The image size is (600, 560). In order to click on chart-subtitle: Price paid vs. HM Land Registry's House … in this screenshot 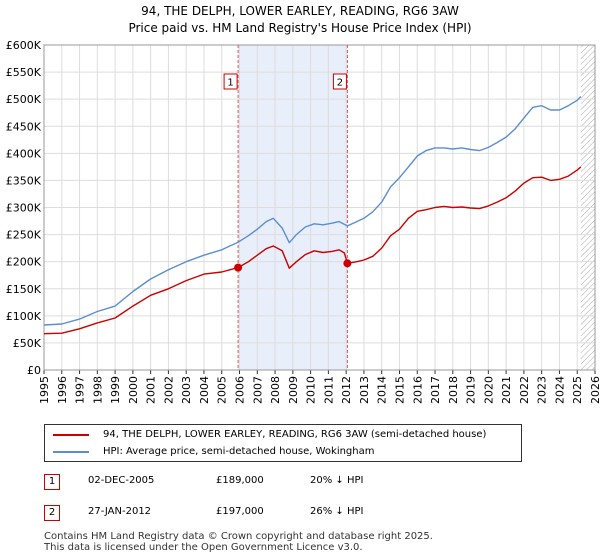, I will do `click(300, 28)`.